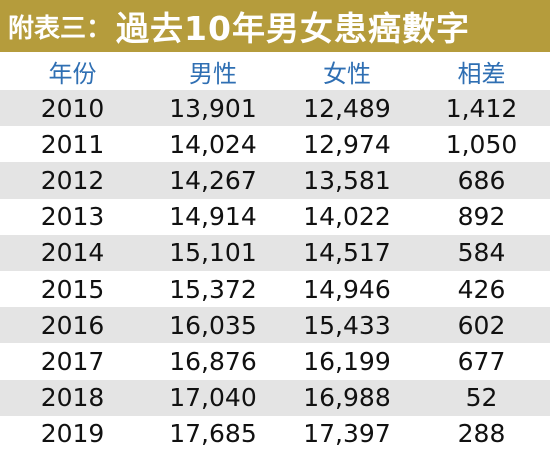 This screenshot has width=550, height=452. Describe the element at coordinates (481, 325) in the screenshot. I see `table-cell: 602` at that location.